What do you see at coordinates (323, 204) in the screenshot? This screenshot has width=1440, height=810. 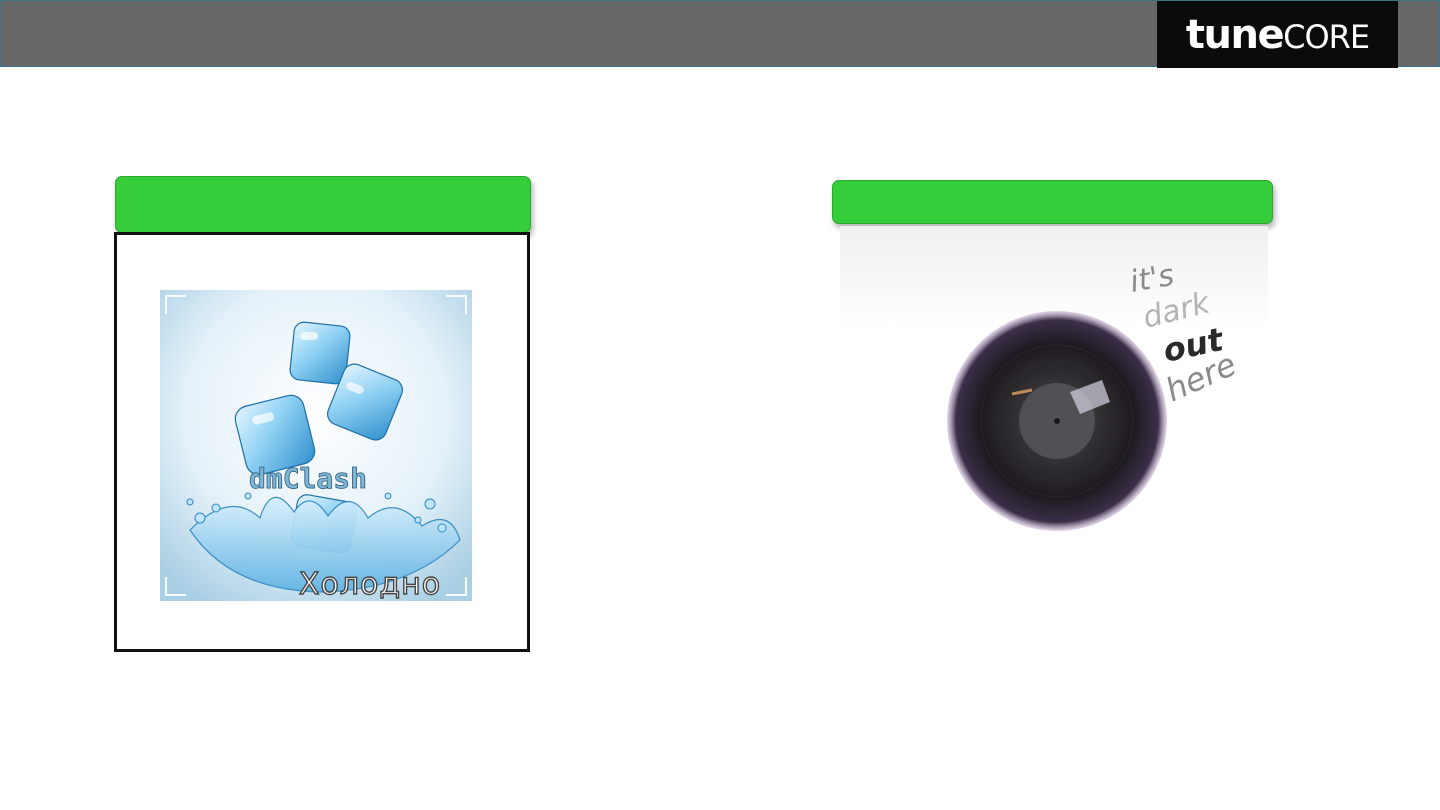 I see `left-card-header-bar` at bounding box center [323, 204].